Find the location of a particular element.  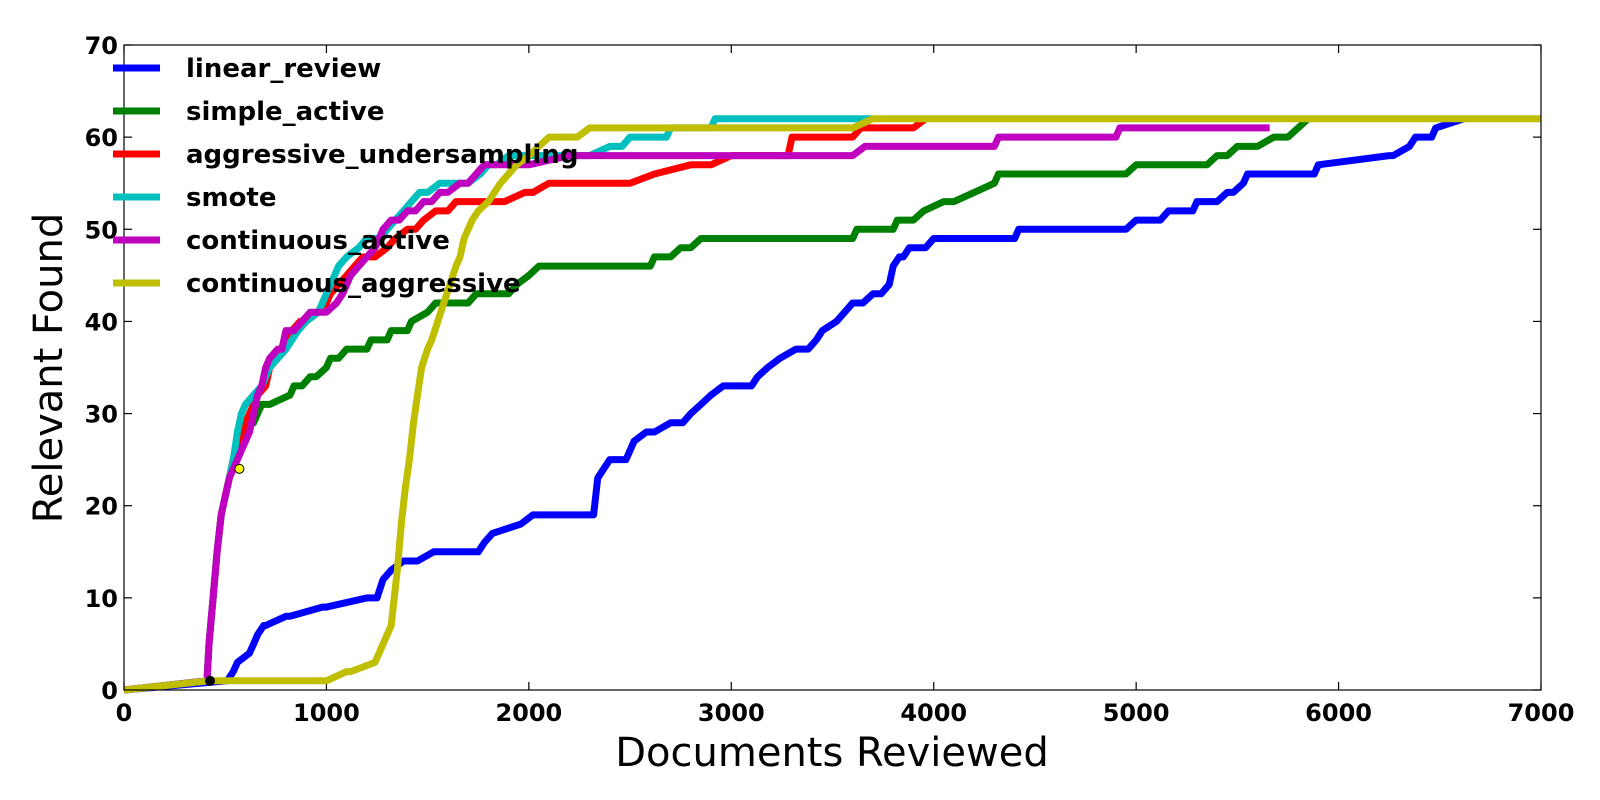

legend-label: simple_active is located at coordinates (285, 112).